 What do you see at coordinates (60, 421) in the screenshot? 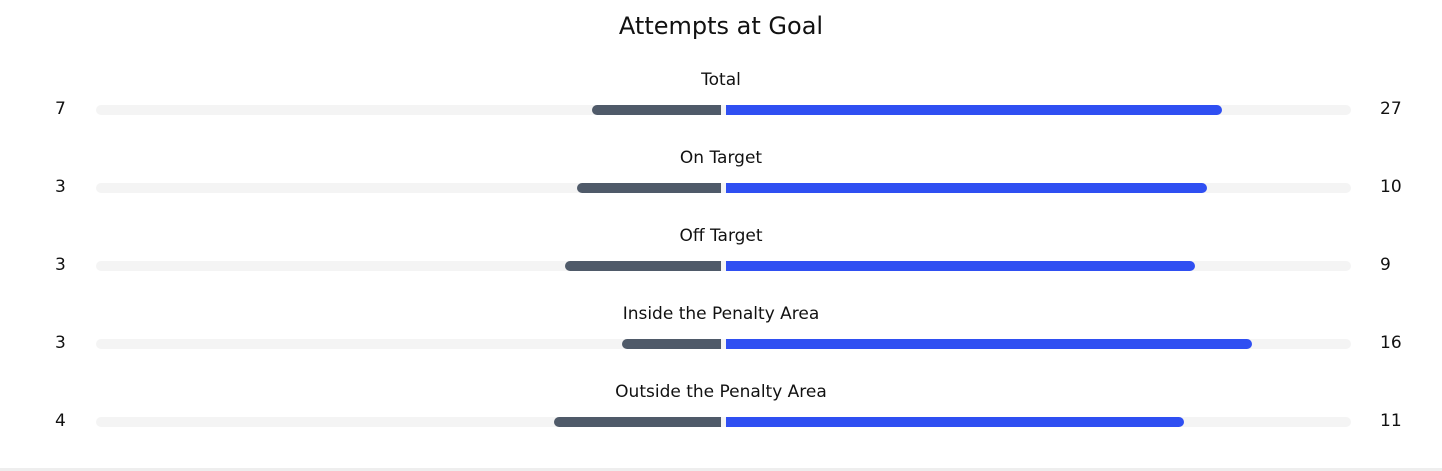
I see `home-value: 4` at bounding box center [60, 421].